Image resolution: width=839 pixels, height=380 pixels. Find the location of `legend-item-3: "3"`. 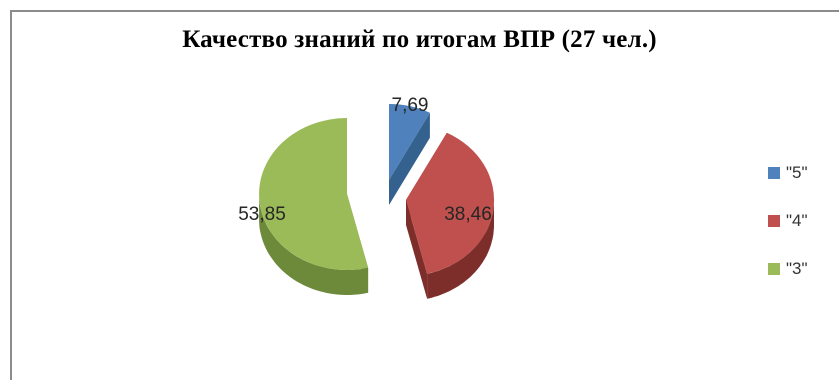

legend-item-3: "3" is located at coordinates (788, 269).